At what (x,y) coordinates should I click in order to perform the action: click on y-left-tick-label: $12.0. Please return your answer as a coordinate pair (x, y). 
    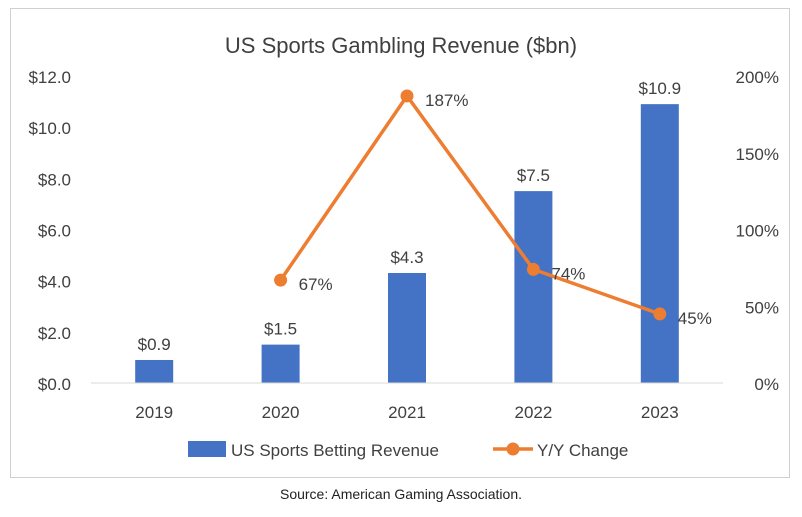
    Looking at the image, I should click on (49, 77).